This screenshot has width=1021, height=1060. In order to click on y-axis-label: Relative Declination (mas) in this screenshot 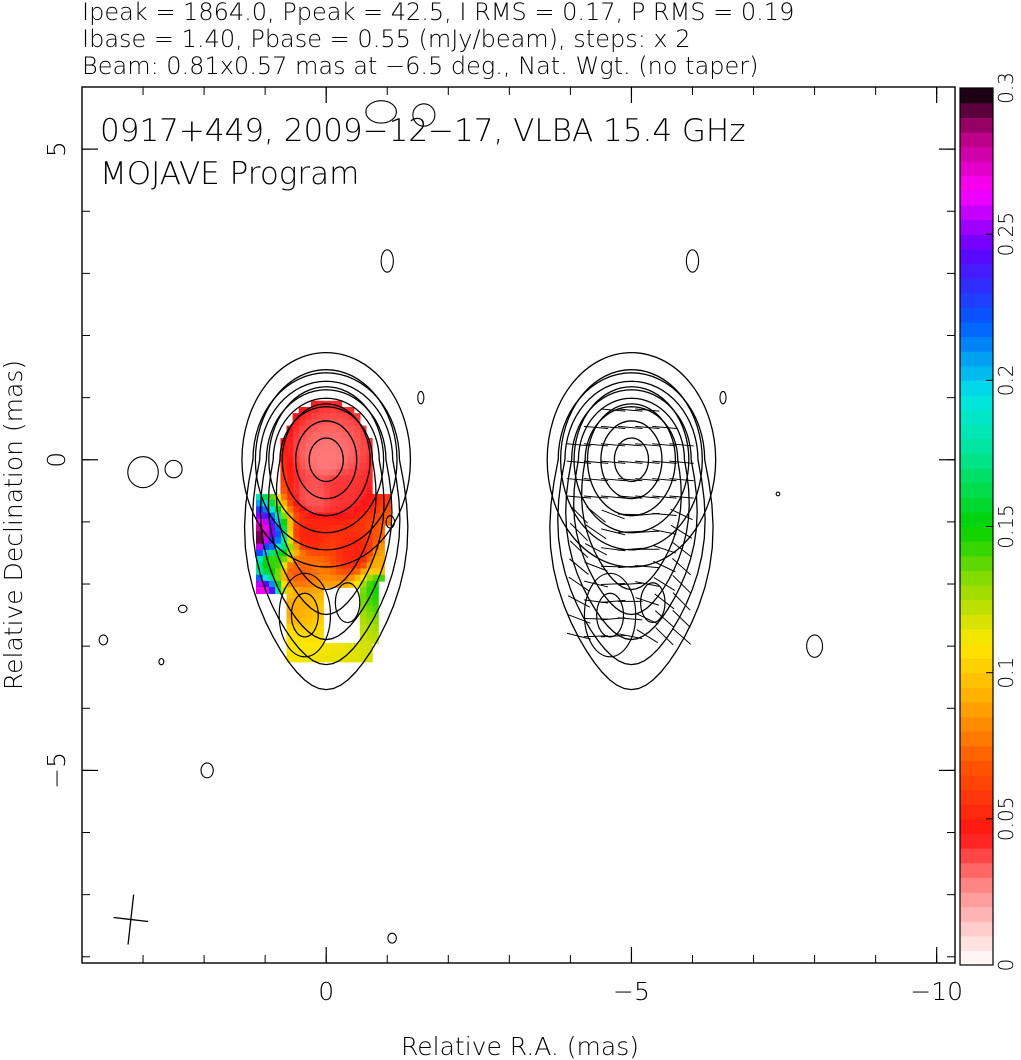, I will do `click(14, 525)`.